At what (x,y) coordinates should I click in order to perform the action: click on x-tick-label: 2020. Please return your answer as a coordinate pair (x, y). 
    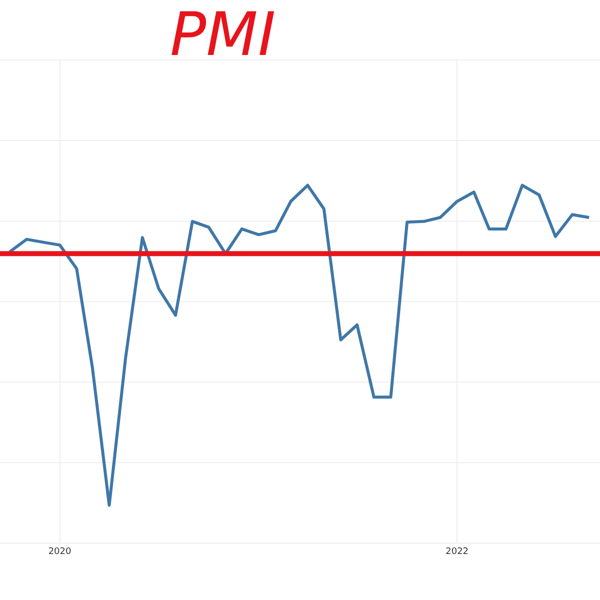
    Looking at the image, I should click on (60, 551).